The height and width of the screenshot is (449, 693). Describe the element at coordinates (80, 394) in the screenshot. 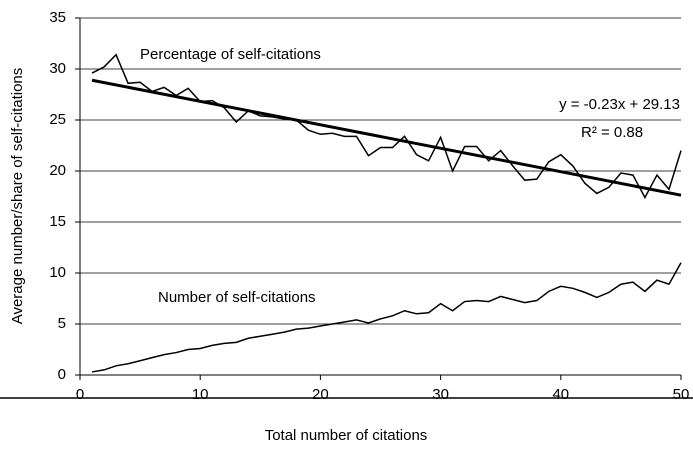

I see `x-tick-label: 0` at that location.